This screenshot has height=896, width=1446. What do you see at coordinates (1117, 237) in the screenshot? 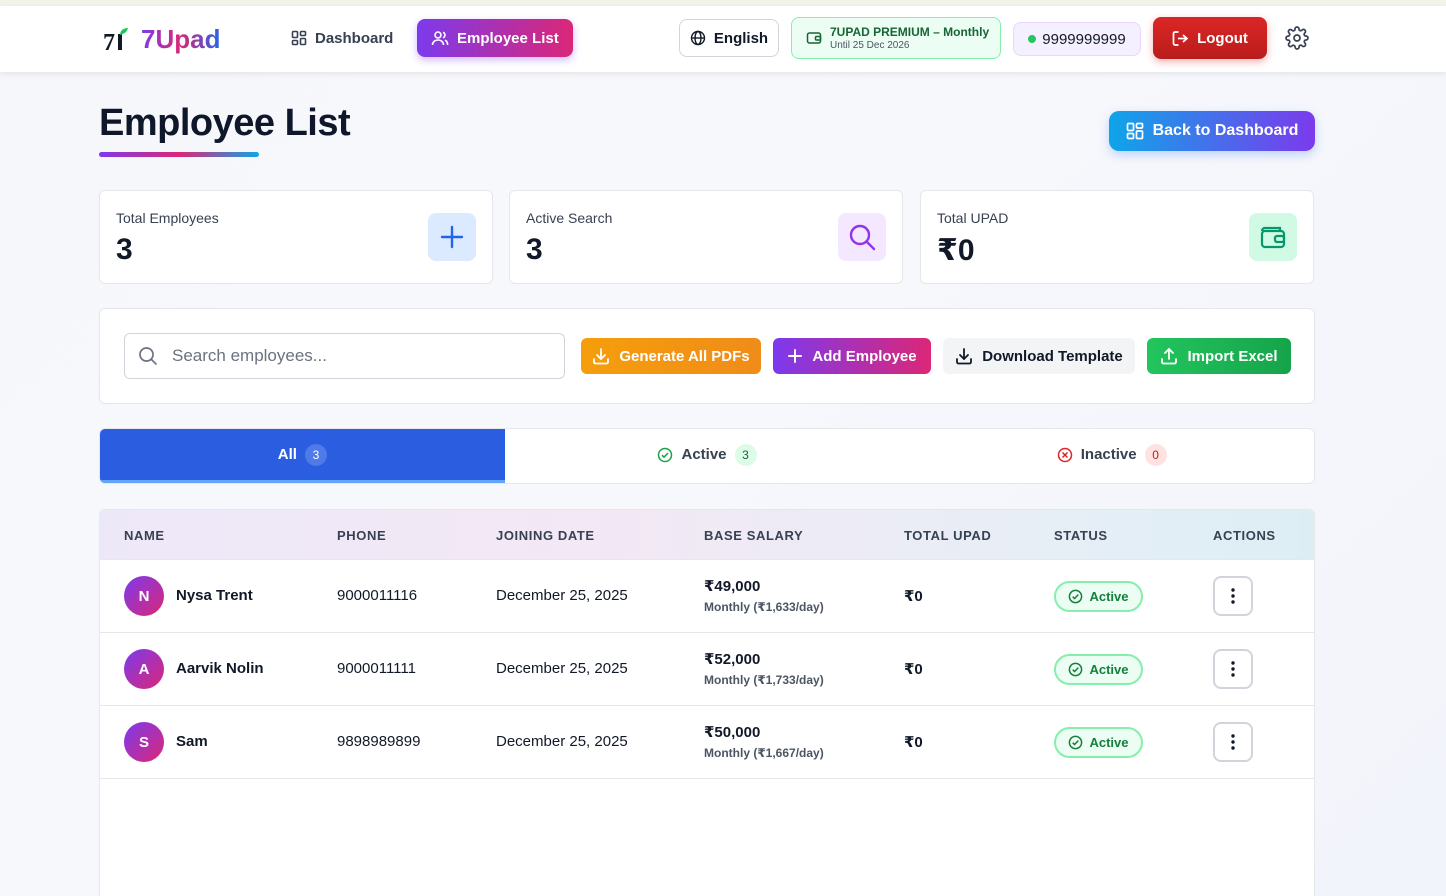
I see `stat-card-total-upad: Total UPAD ₹0` at bounding box center [1117, 237].